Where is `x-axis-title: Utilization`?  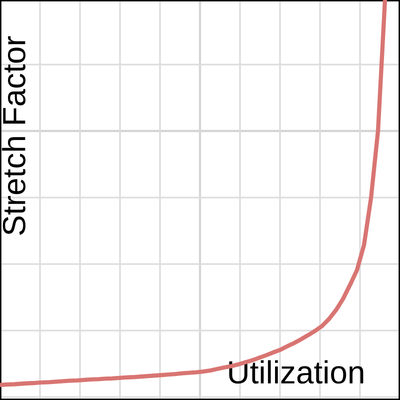 x-axis-title: Utilization is located at coordinates (296, 372).